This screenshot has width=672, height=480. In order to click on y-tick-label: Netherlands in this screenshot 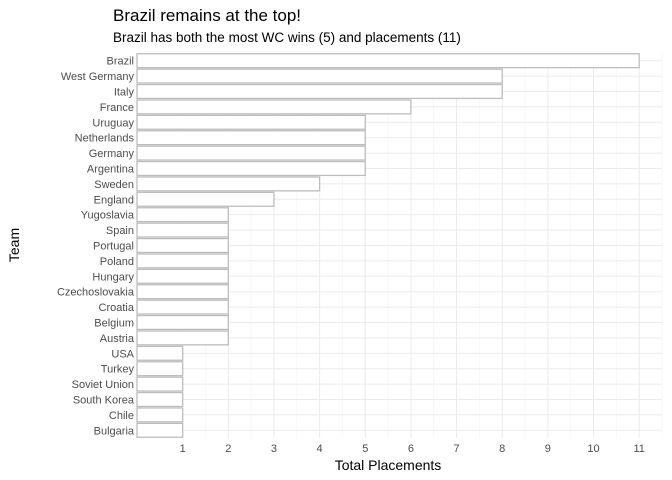, I will do `click(105, 139)`.